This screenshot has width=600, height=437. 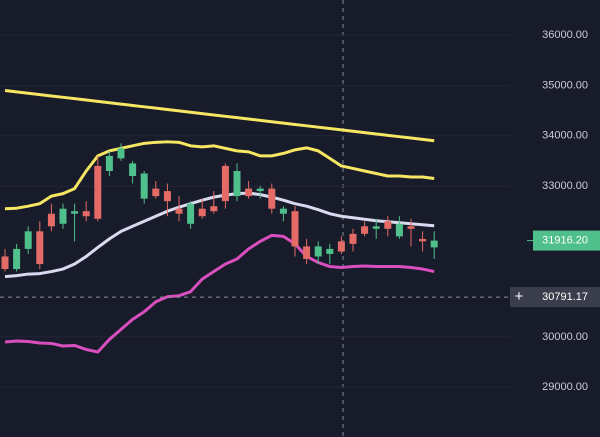 What do you see at coordinates (565, 136) in the screenshot?
I see `y-tick-label: 34000.00` at bounding box center [565, 136].